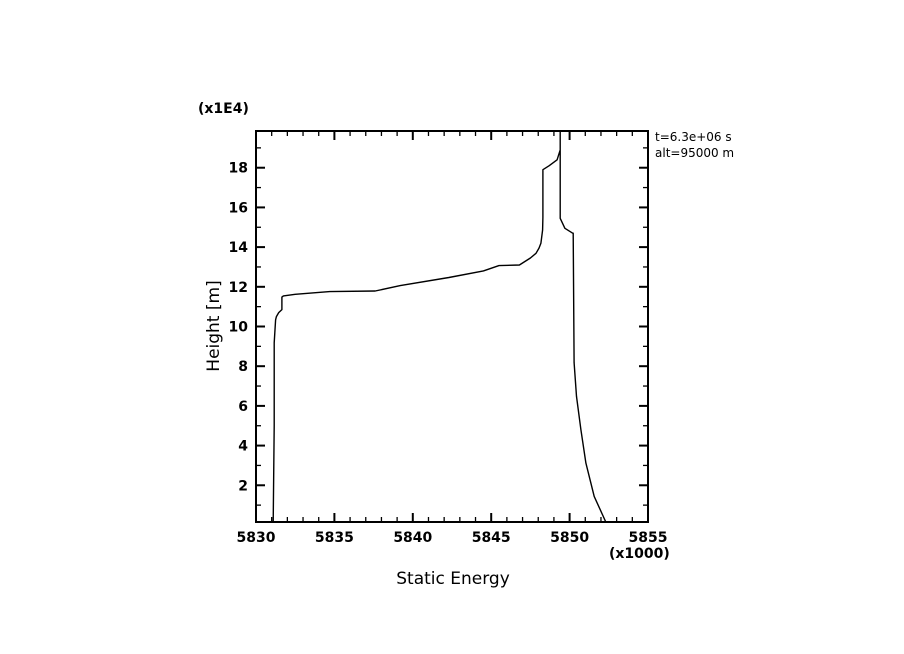 The width and height of the screenshot is (904, 654). What do you see at coordinates (243, 367) in the screenshot?
I see `y-tick-label: 8` at bounding box center [243, 367].